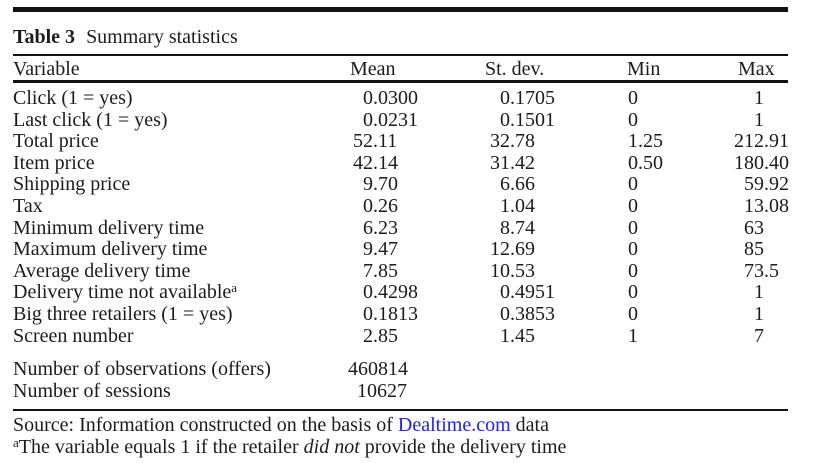  I want to click on column-header-min: Min, so click(644, 69).